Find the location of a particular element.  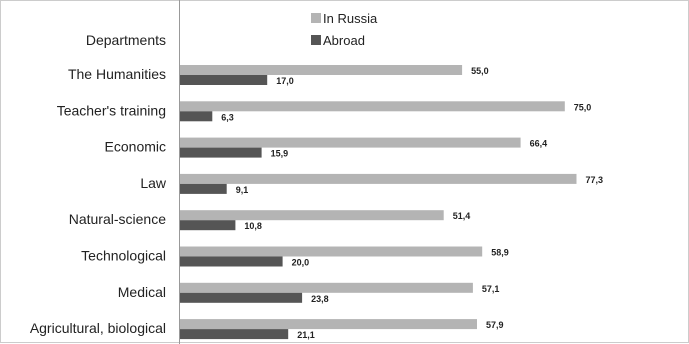

bar-abroad-technological is located at coordinates (231, 261).